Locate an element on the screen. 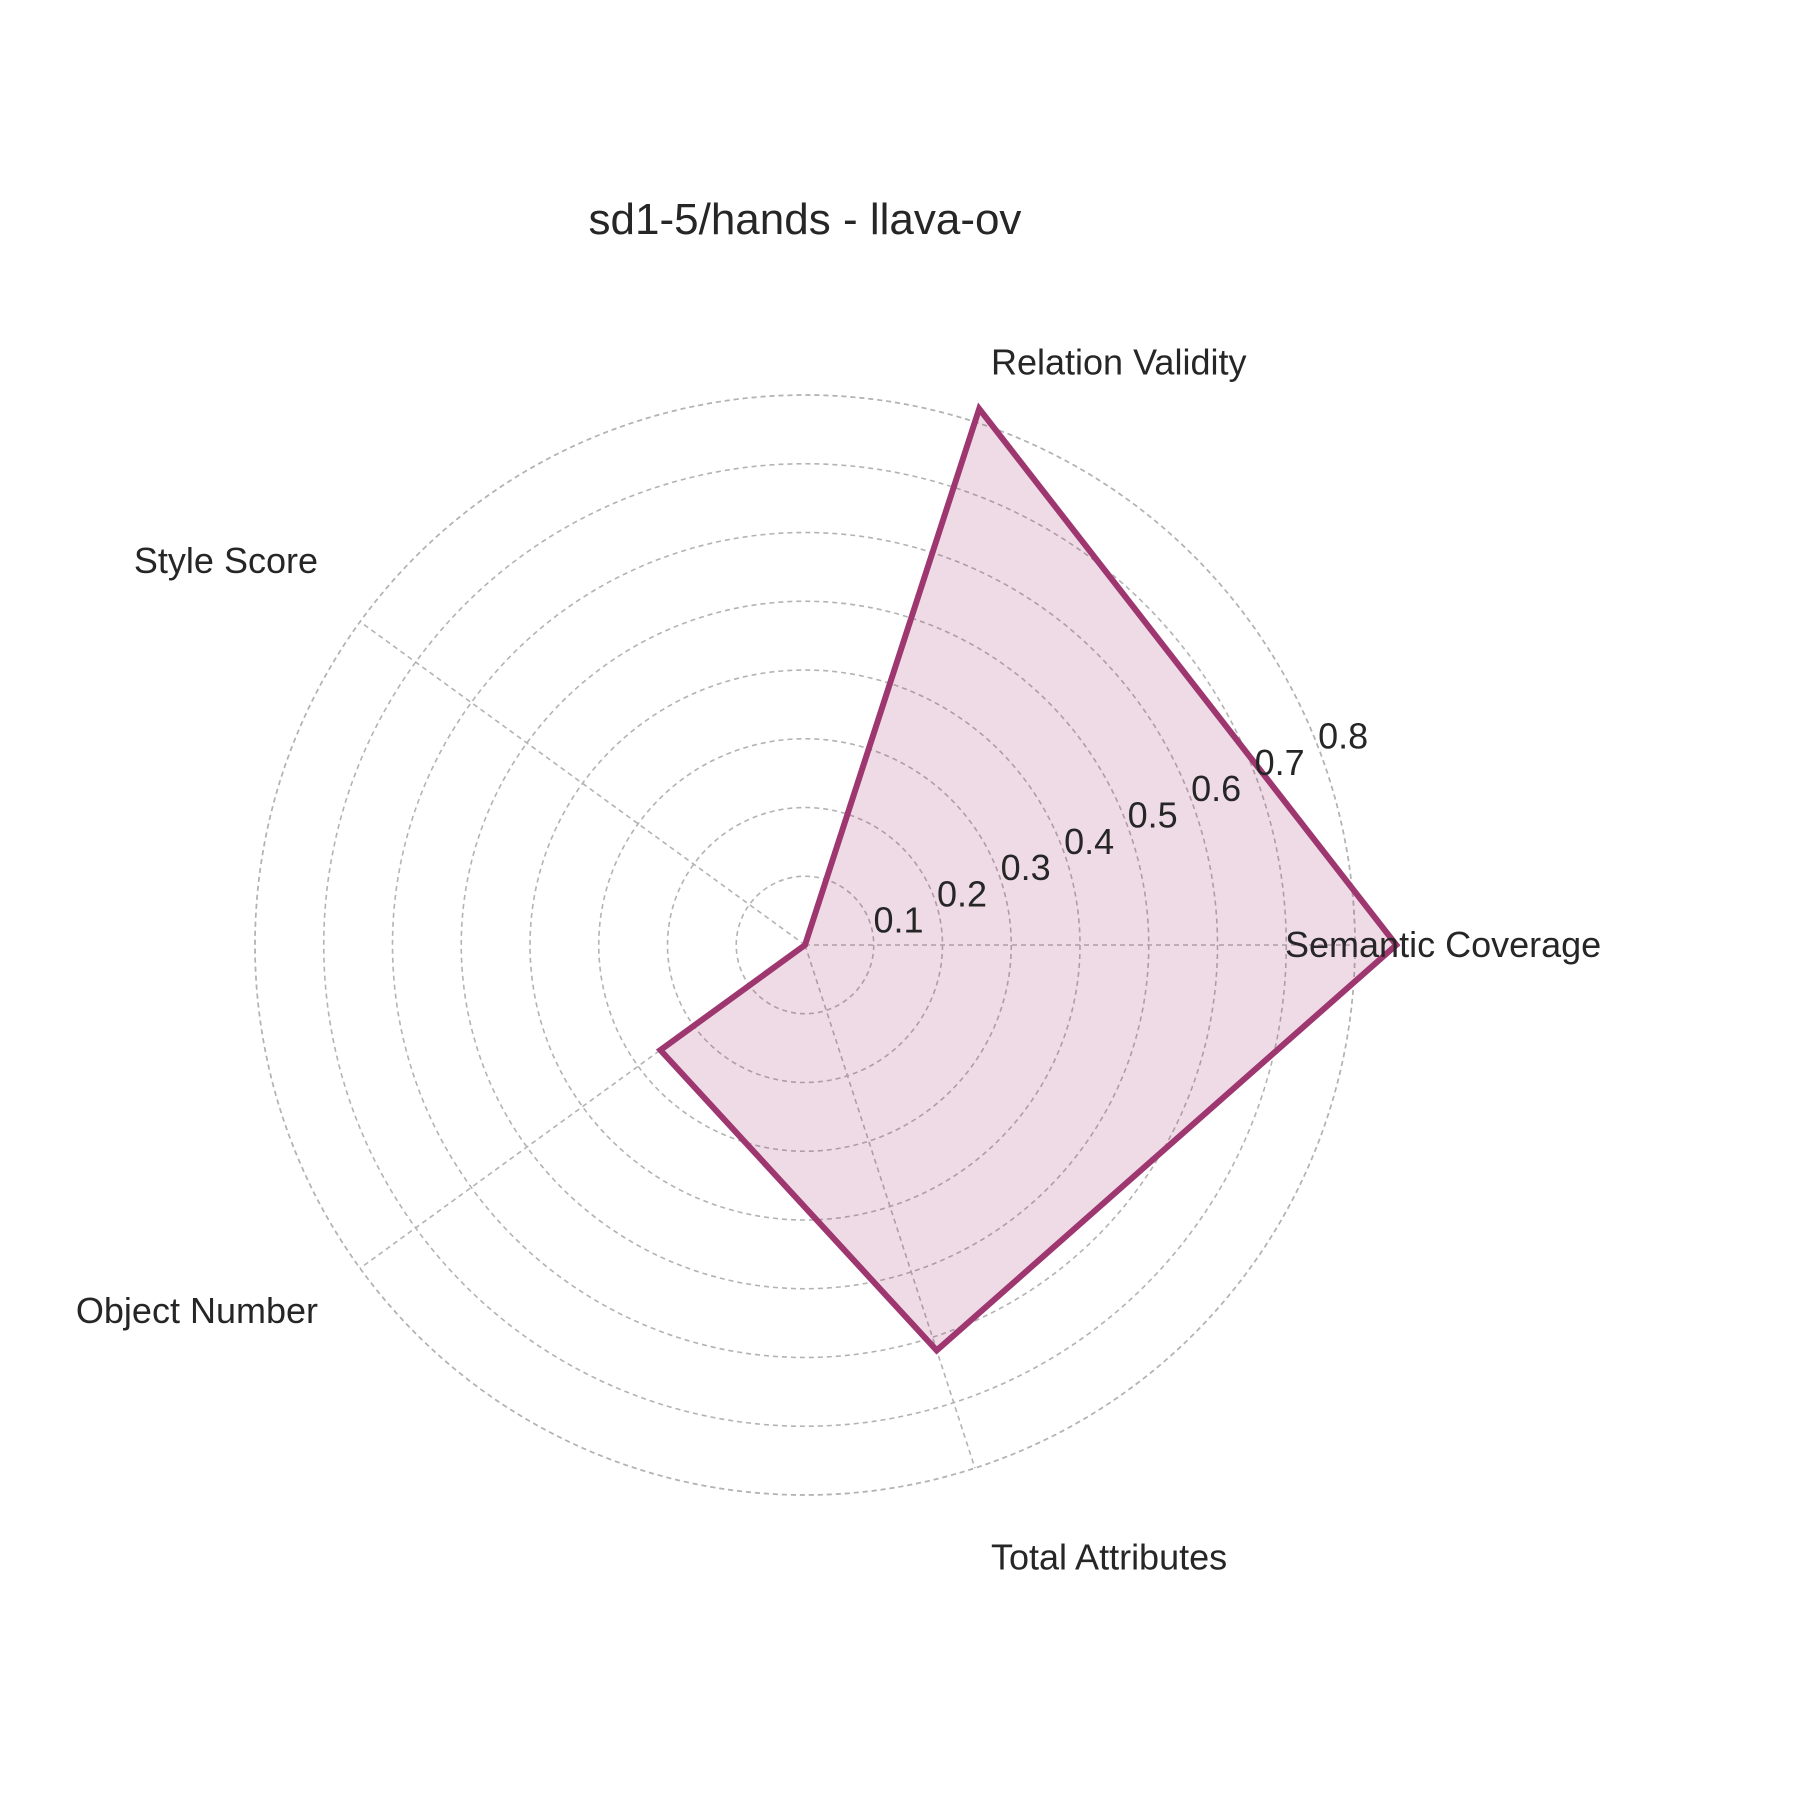  rtick-label: 0.6 is located at coordinates (1216, 788).